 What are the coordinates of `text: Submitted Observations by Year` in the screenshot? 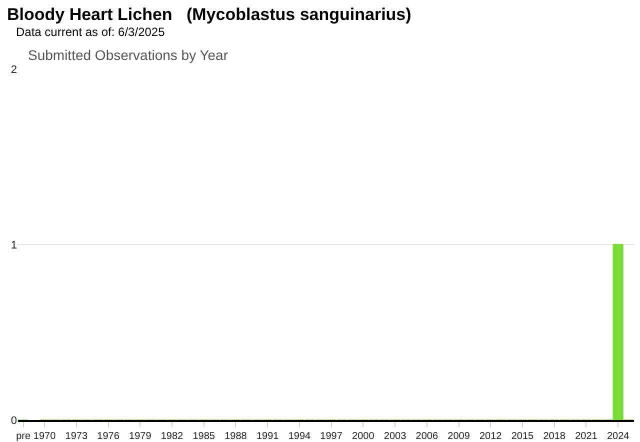 It's located at (128, 55).